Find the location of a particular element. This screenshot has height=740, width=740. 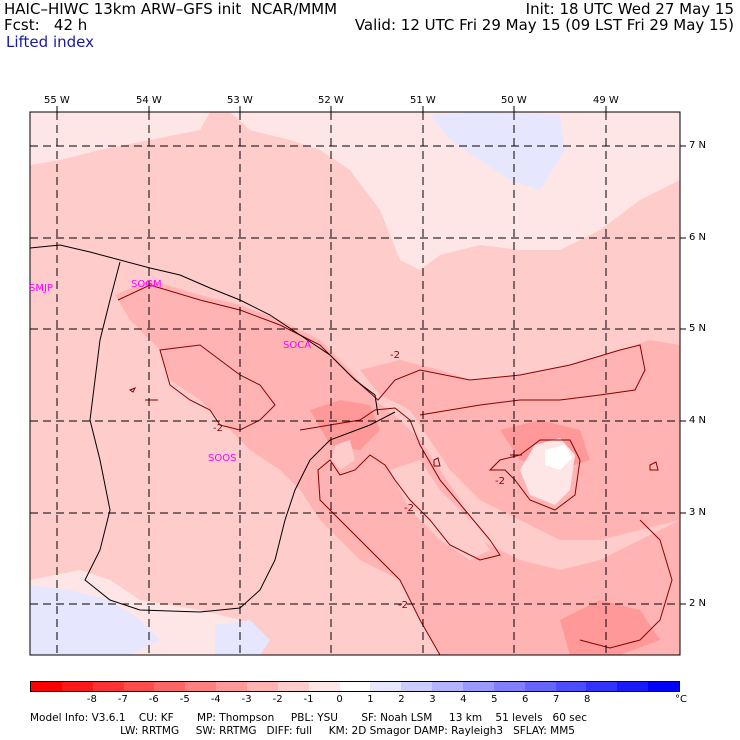

station-sogm: SOGM is located at coordinates (146, 284).